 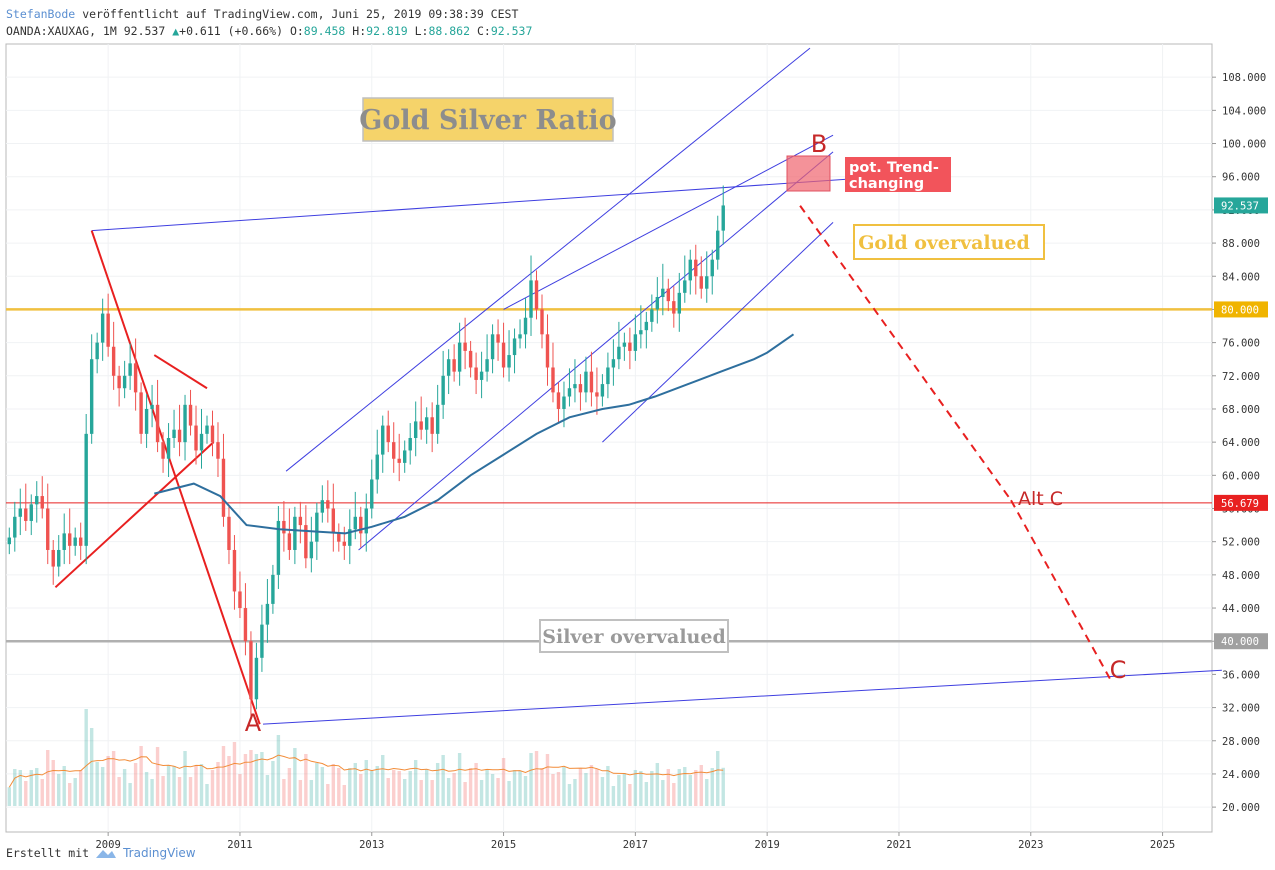 I want to click on tradingview-brand-link: TradingView, so click(x=159, y=853).